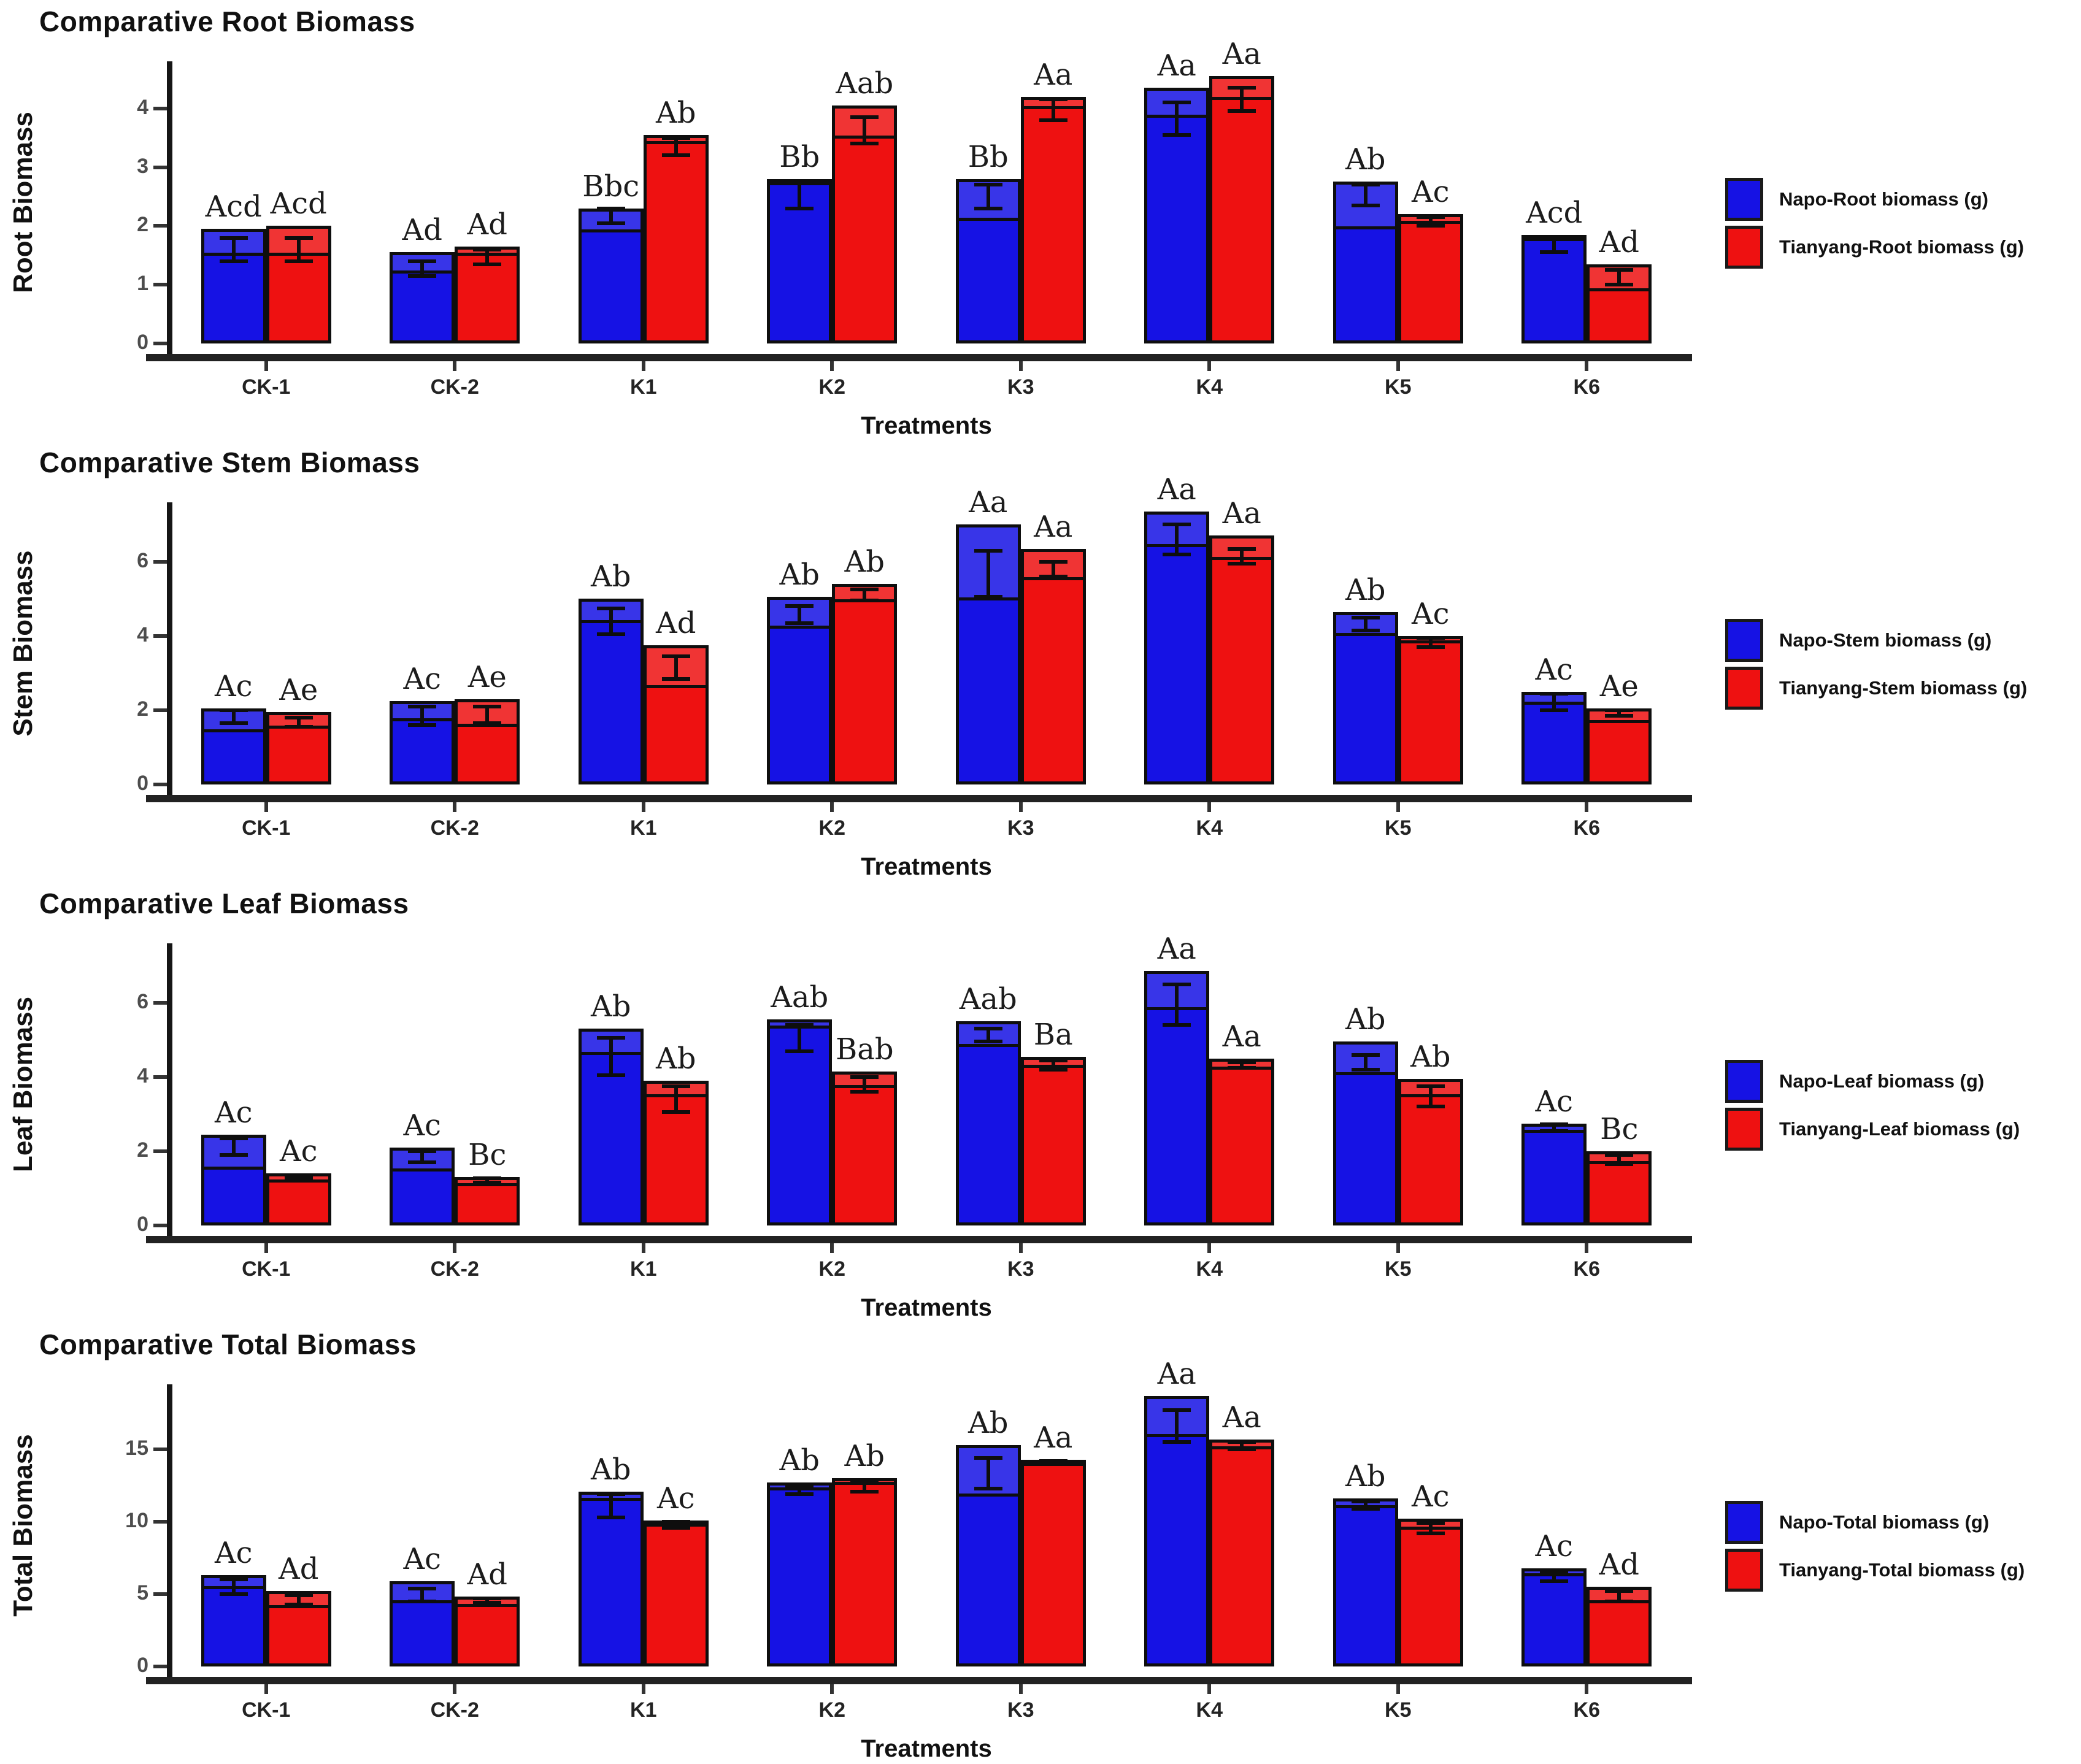  What do you see at coordinates (831, 1710) in the screenshot?
I see `x-tick-label: K2` at bounding box center [831, 1710].